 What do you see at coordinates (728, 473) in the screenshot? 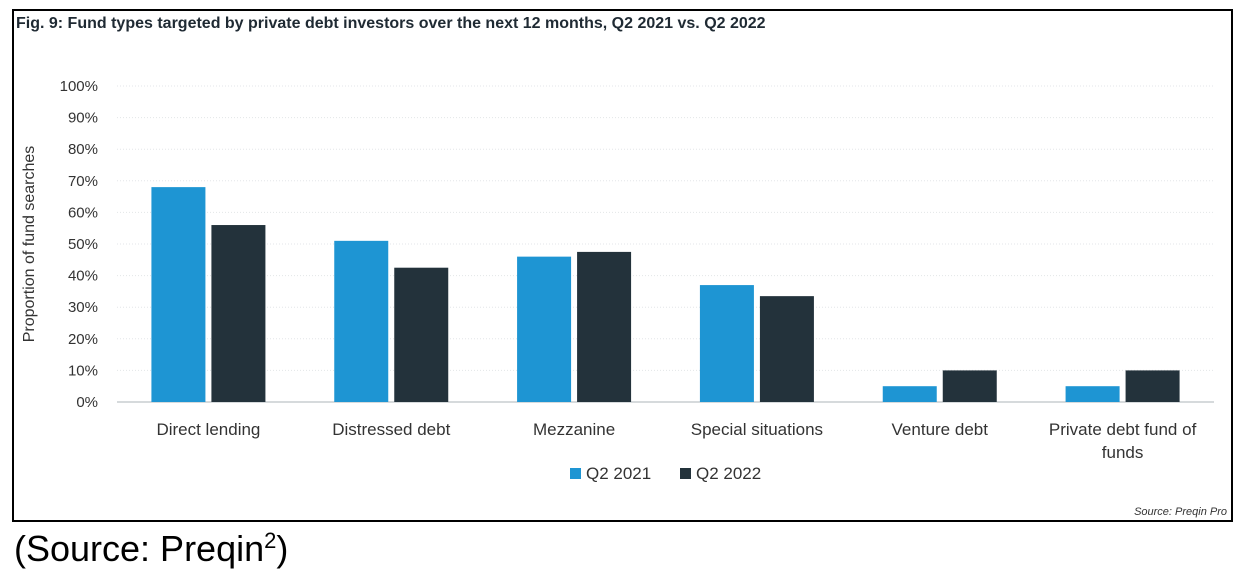
I see `legend-label: Q2 2022` at bounding box center [728, 473].